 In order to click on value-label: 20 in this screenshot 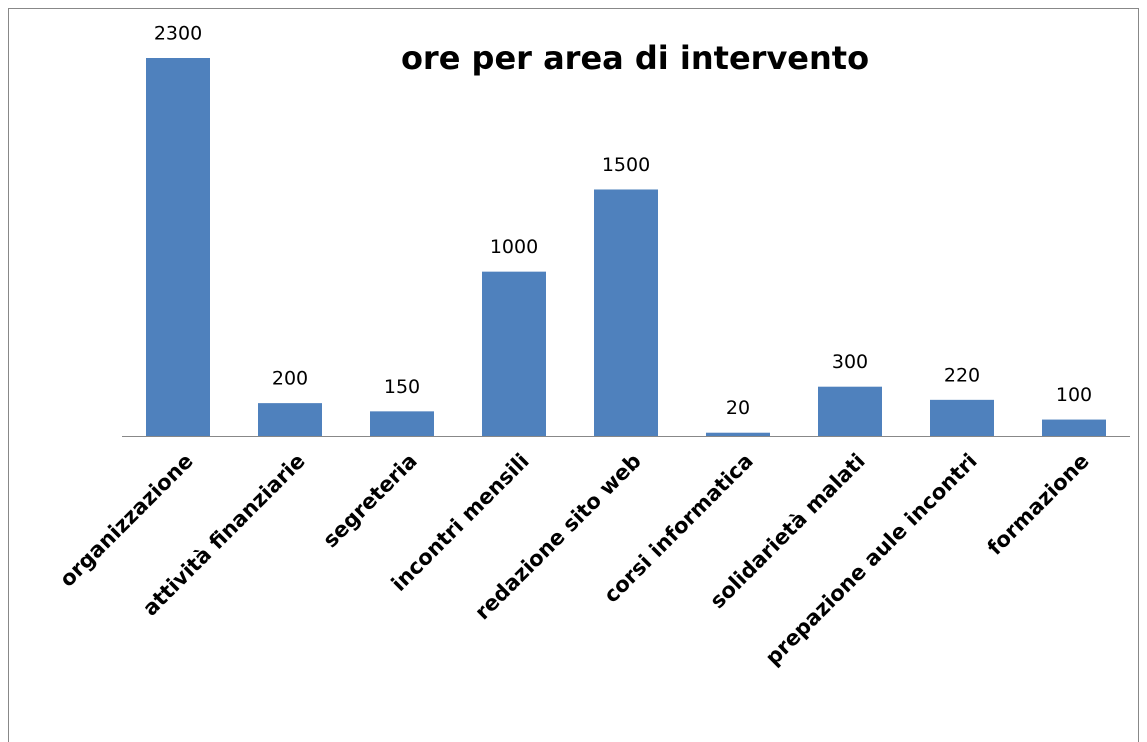, I will do `click(738, 408)`.